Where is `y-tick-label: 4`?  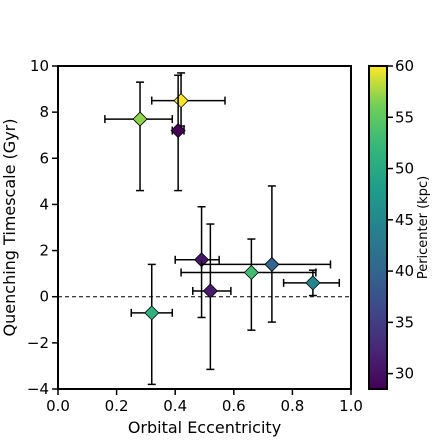 y-tick-label: 4 is located at coordinates (44, 204).